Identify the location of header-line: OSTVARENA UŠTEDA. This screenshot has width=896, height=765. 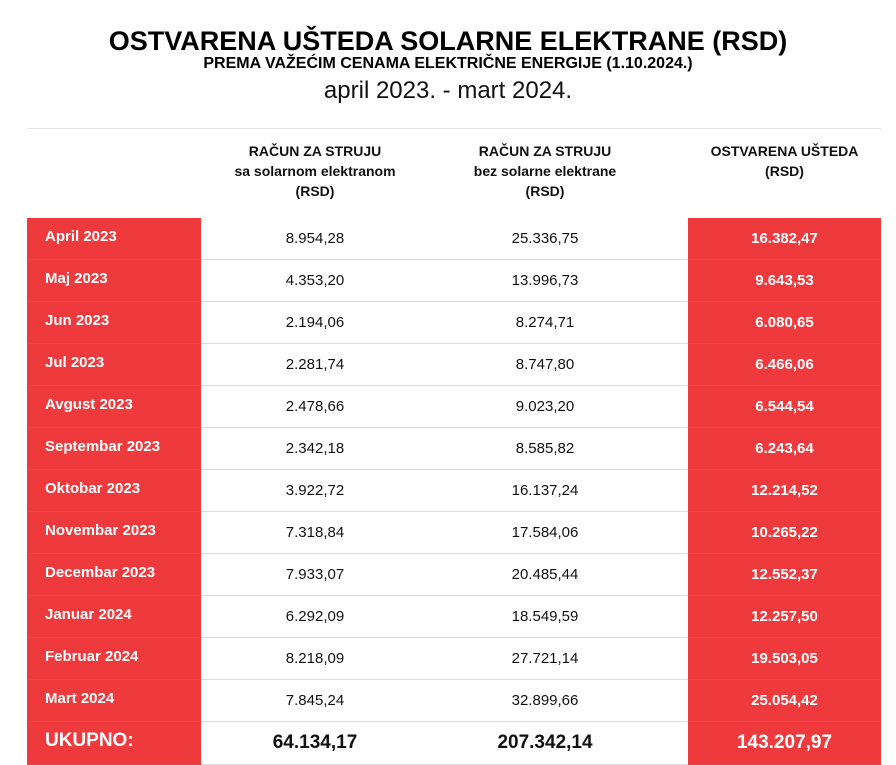
(784, 151).